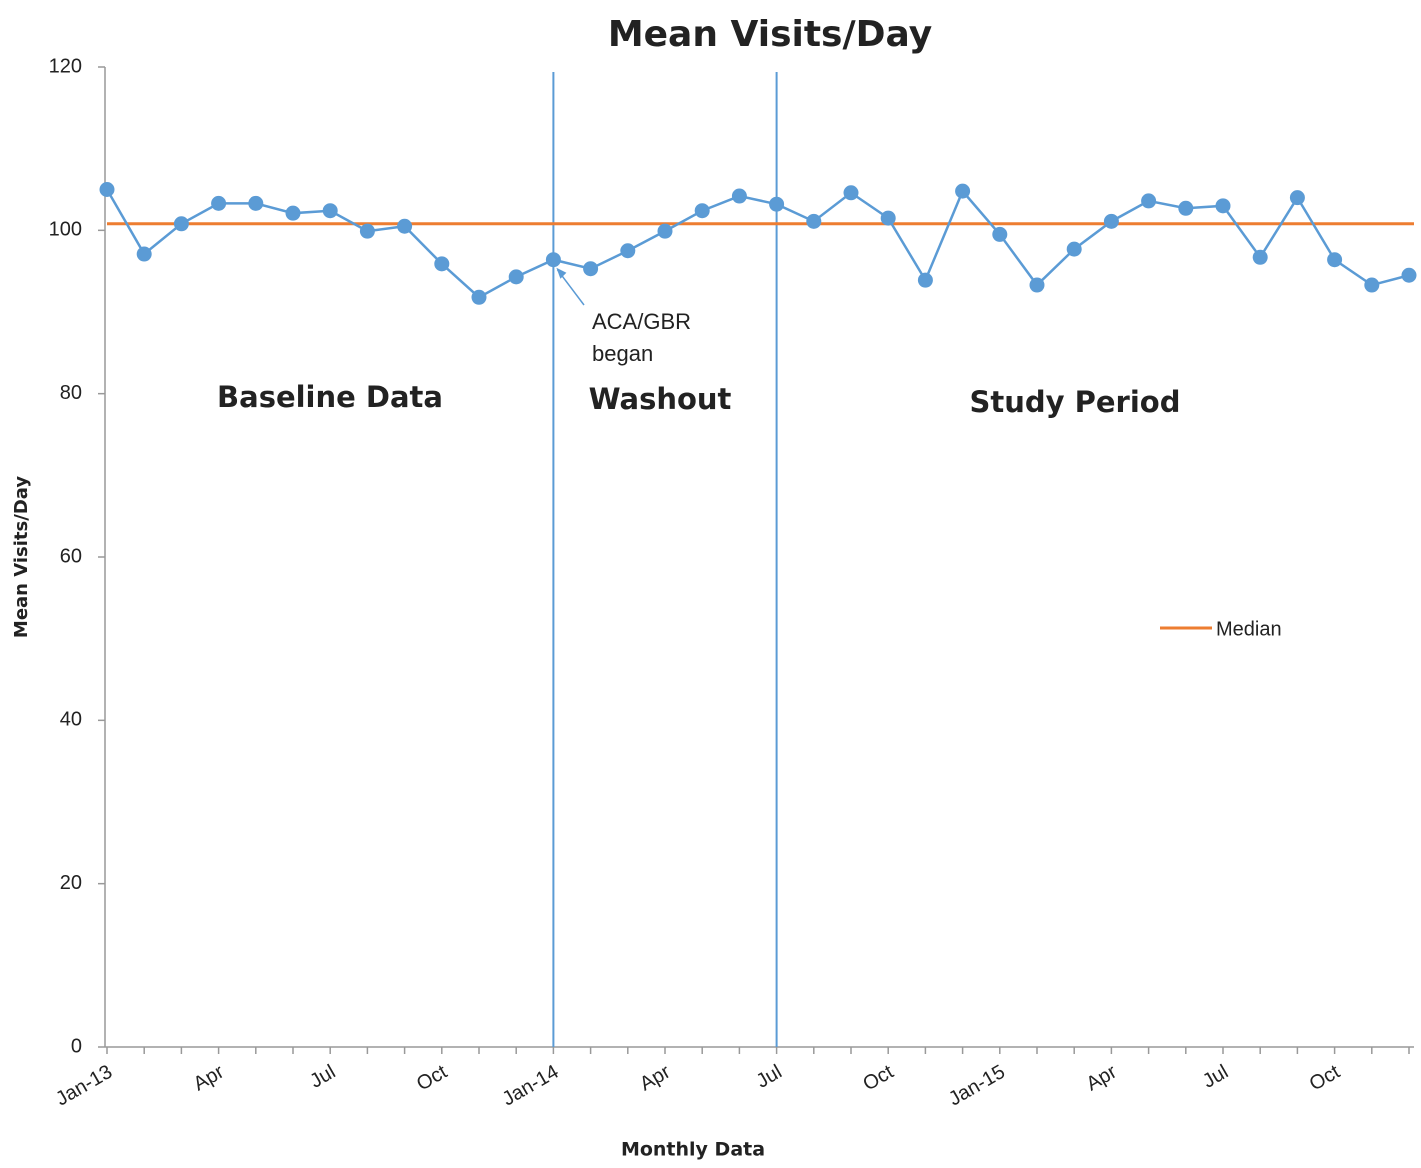  What do you see at coordinates (330, 397) in the screenshot?
I see `region-label: Baseline Data` at bounding box center [330, 397].